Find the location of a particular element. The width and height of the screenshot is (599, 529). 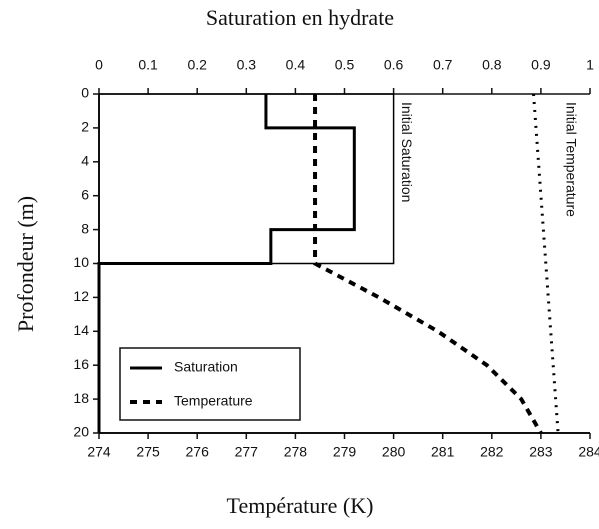

y-axis-title: Profondeur (m) is located at coordinates (25, 264).